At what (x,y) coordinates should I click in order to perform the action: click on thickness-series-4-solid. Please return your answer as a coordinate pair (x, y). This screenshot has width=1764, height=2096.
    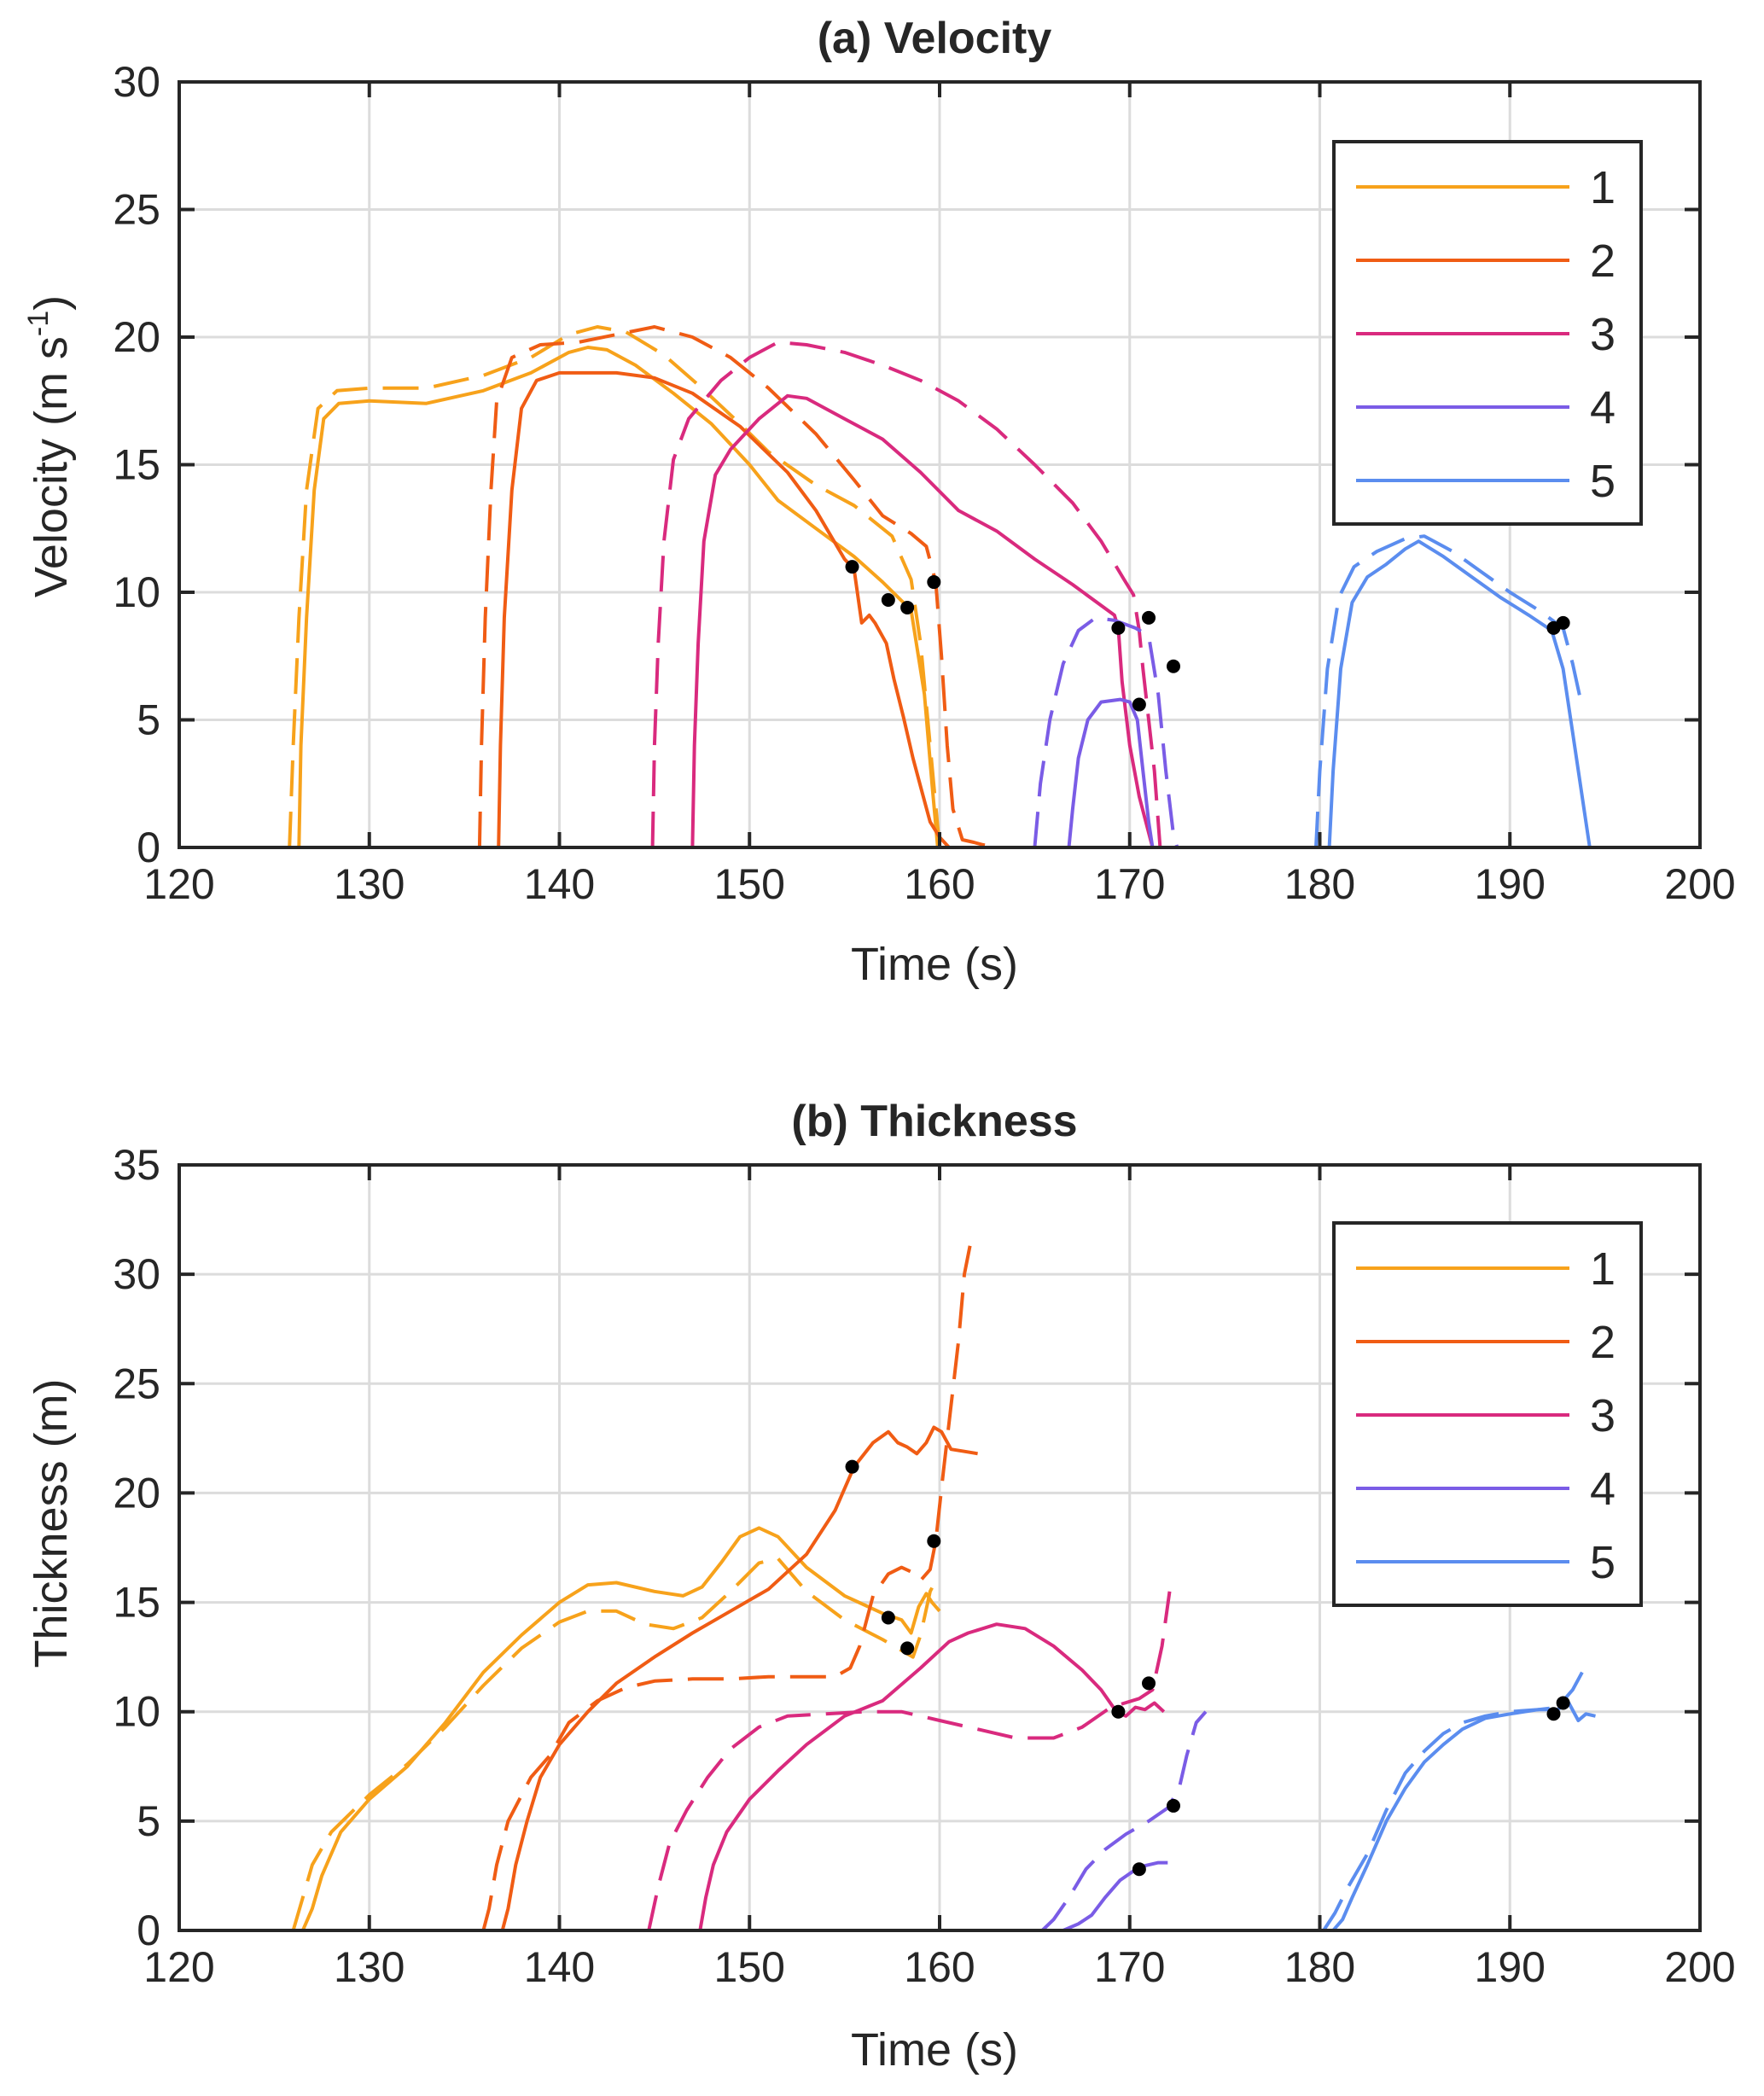
    Looking at the image, I should click on (1115, 1896).